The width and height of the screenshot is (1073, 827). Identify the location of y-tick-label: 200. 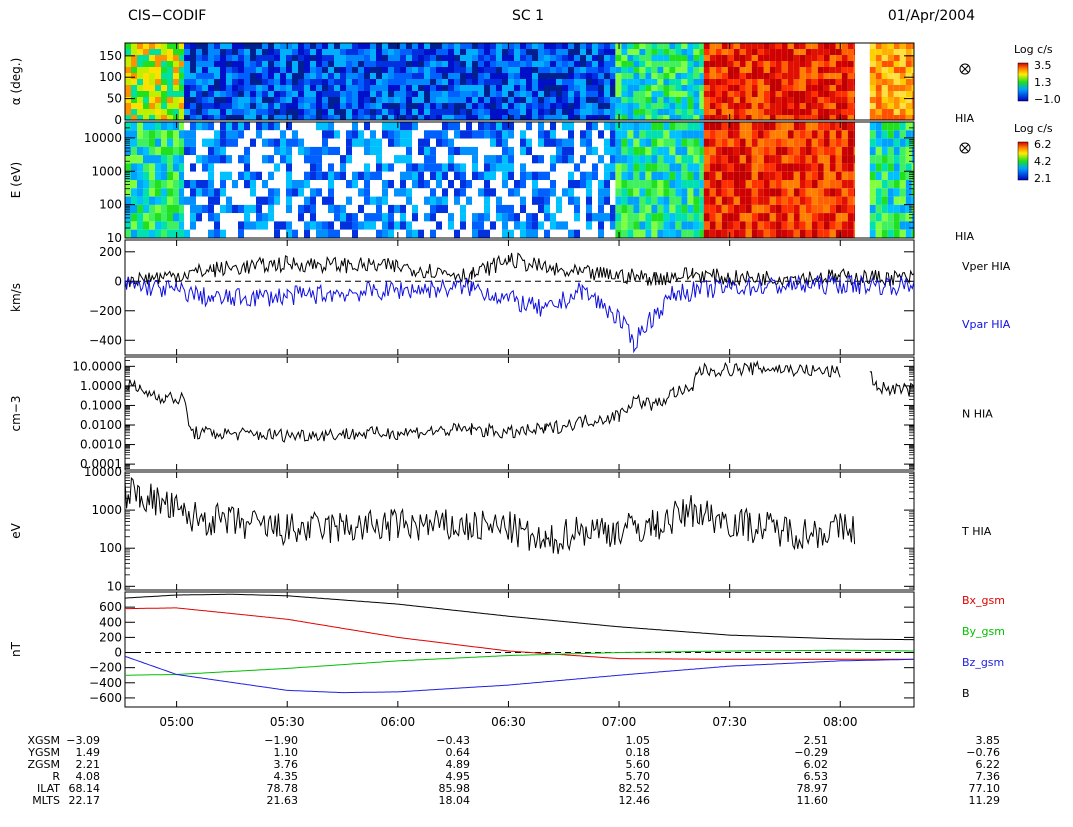
(110, 252).